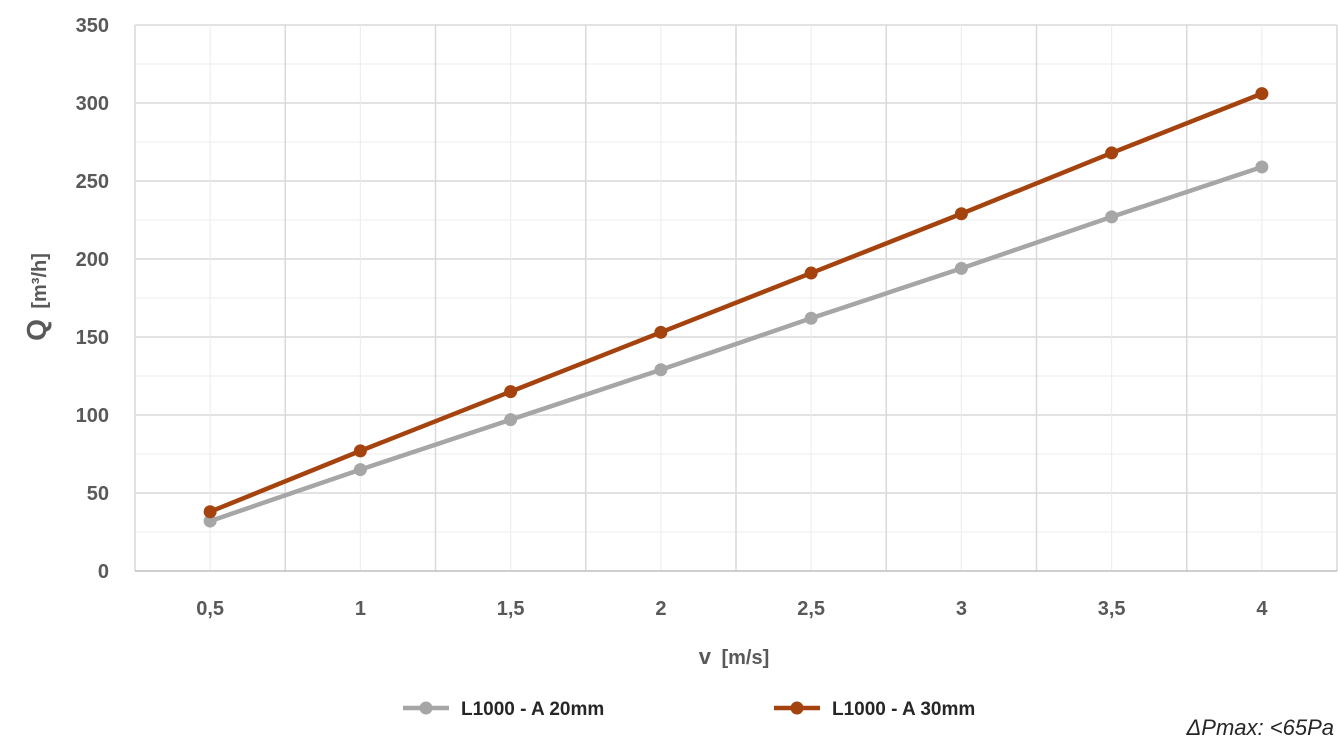  I want to click on y-axis-title: Q [m³/h], so click(36, 297).